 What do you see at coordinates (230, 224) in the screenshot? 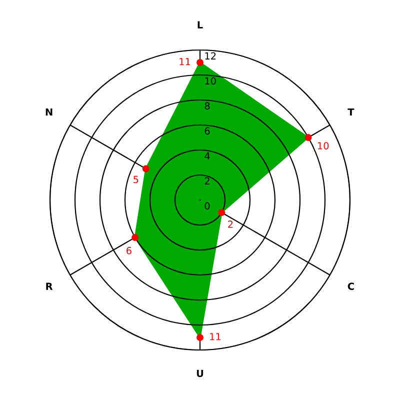
I see `data-label: 2` at bounding box center [230, 224].